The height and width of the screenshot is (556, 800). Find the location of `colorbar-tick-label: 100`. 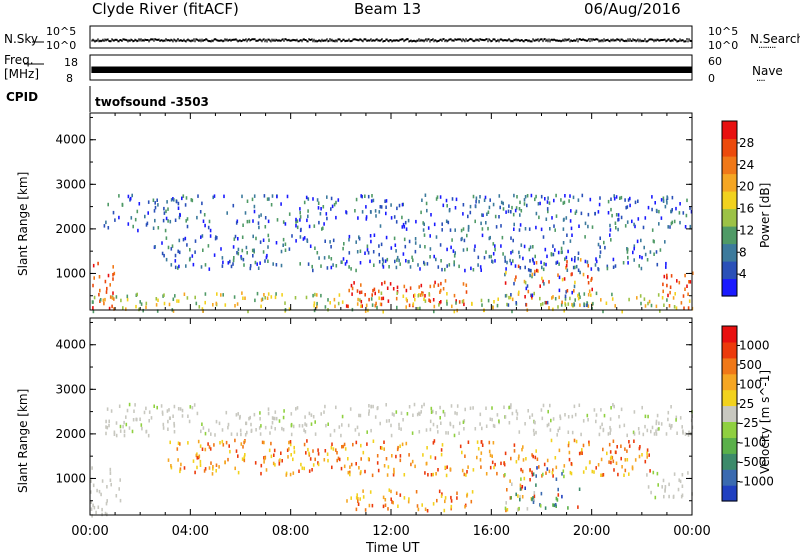

colorbar-tick-label: 100 is located at coordinates (750, 384).